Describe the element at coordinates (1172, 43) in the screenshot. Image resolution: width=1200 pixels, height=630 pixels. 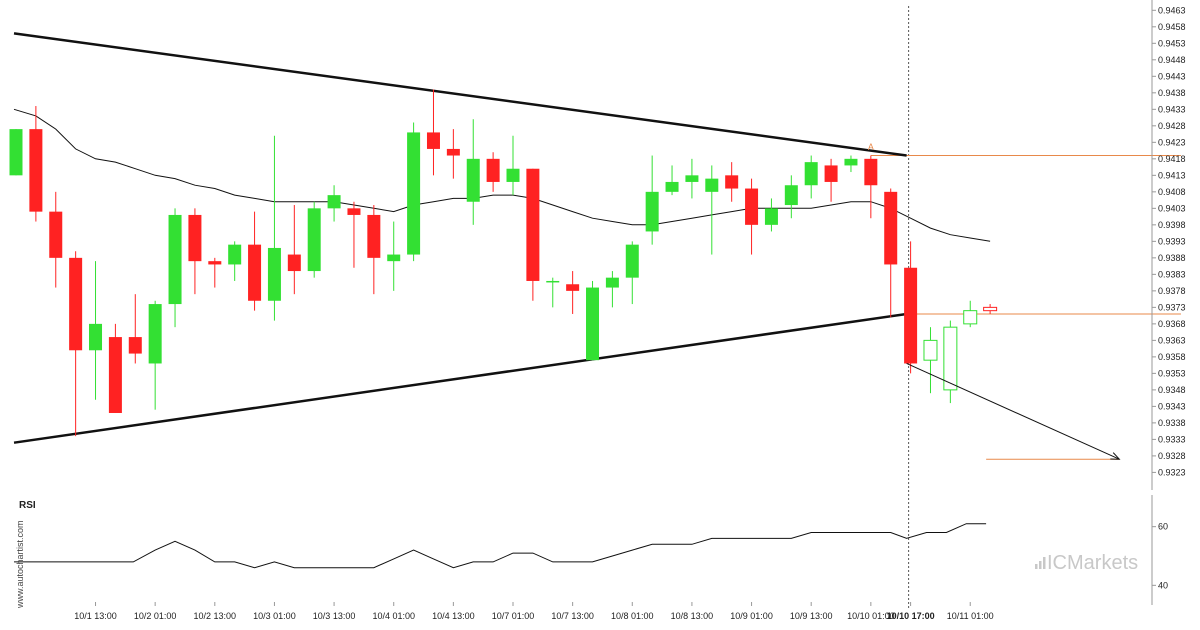
I see `price-tick-label-2: 0.9453` at that location.